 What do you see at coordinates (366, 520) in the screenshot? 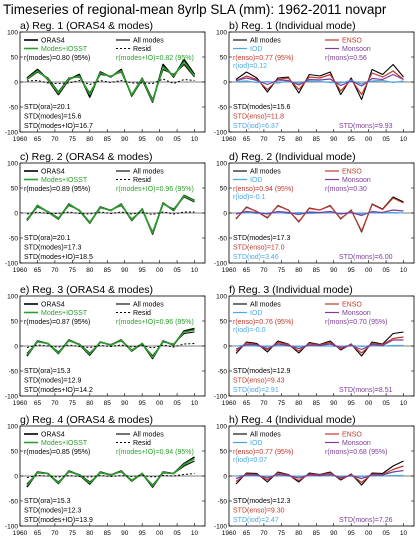
I see `std-annotation: STD(mons)=7.26` at bounding box center [366, 520].